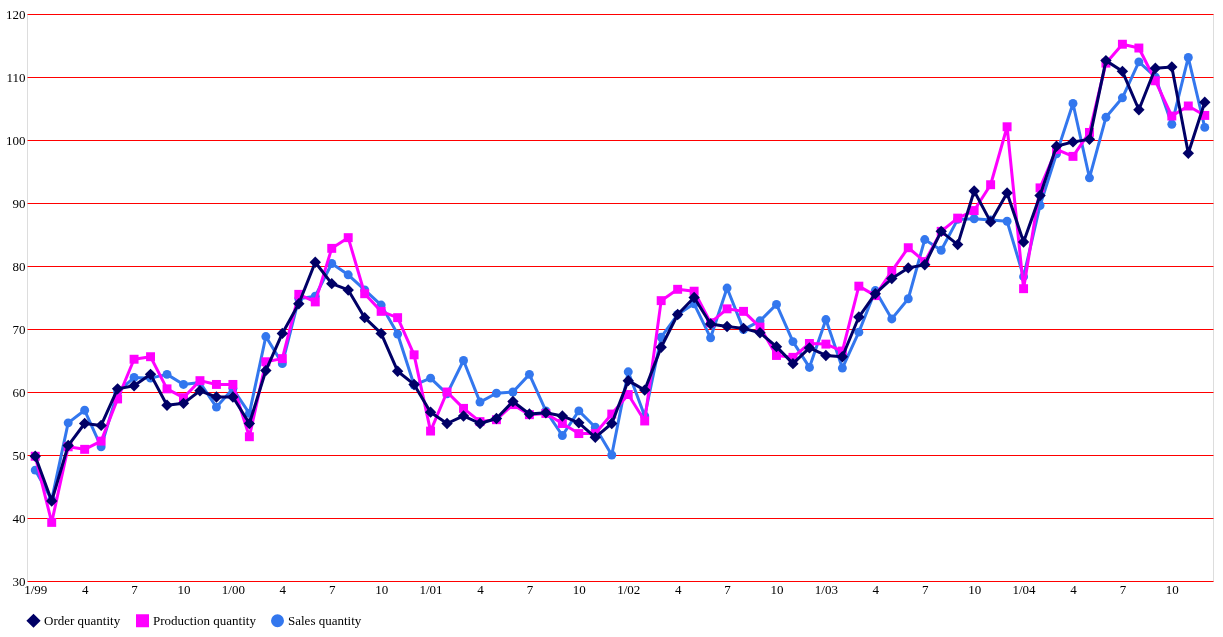 The height and width of the screenshot is (637, 1223). I want to click on legend-label: Order quantity, so click(82, 620).